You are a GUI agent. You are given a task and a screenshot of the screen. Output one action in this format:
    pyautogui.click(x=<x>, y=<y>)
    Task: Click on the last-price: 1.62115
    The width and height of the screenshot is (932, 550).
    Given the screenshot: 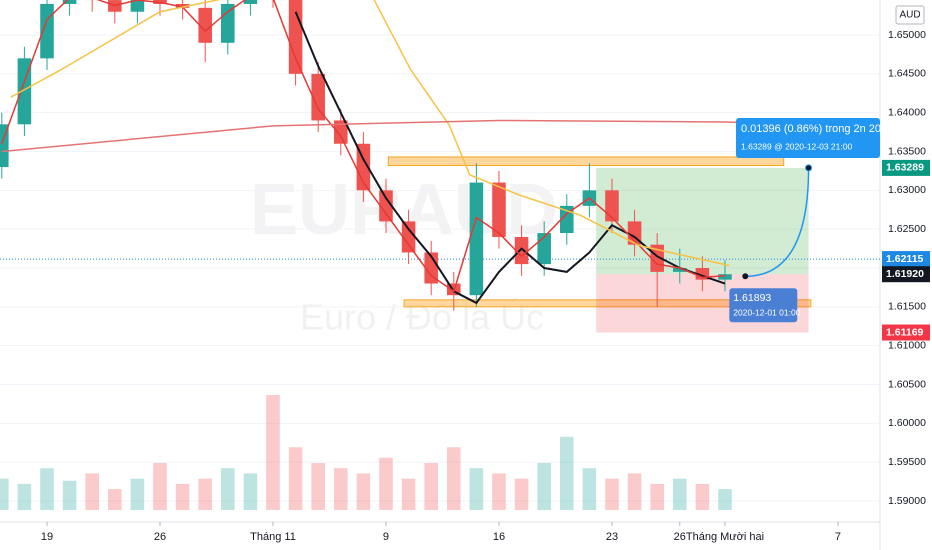 What is the action you would take?
    pyautogui.click(x=905, y=259)
    